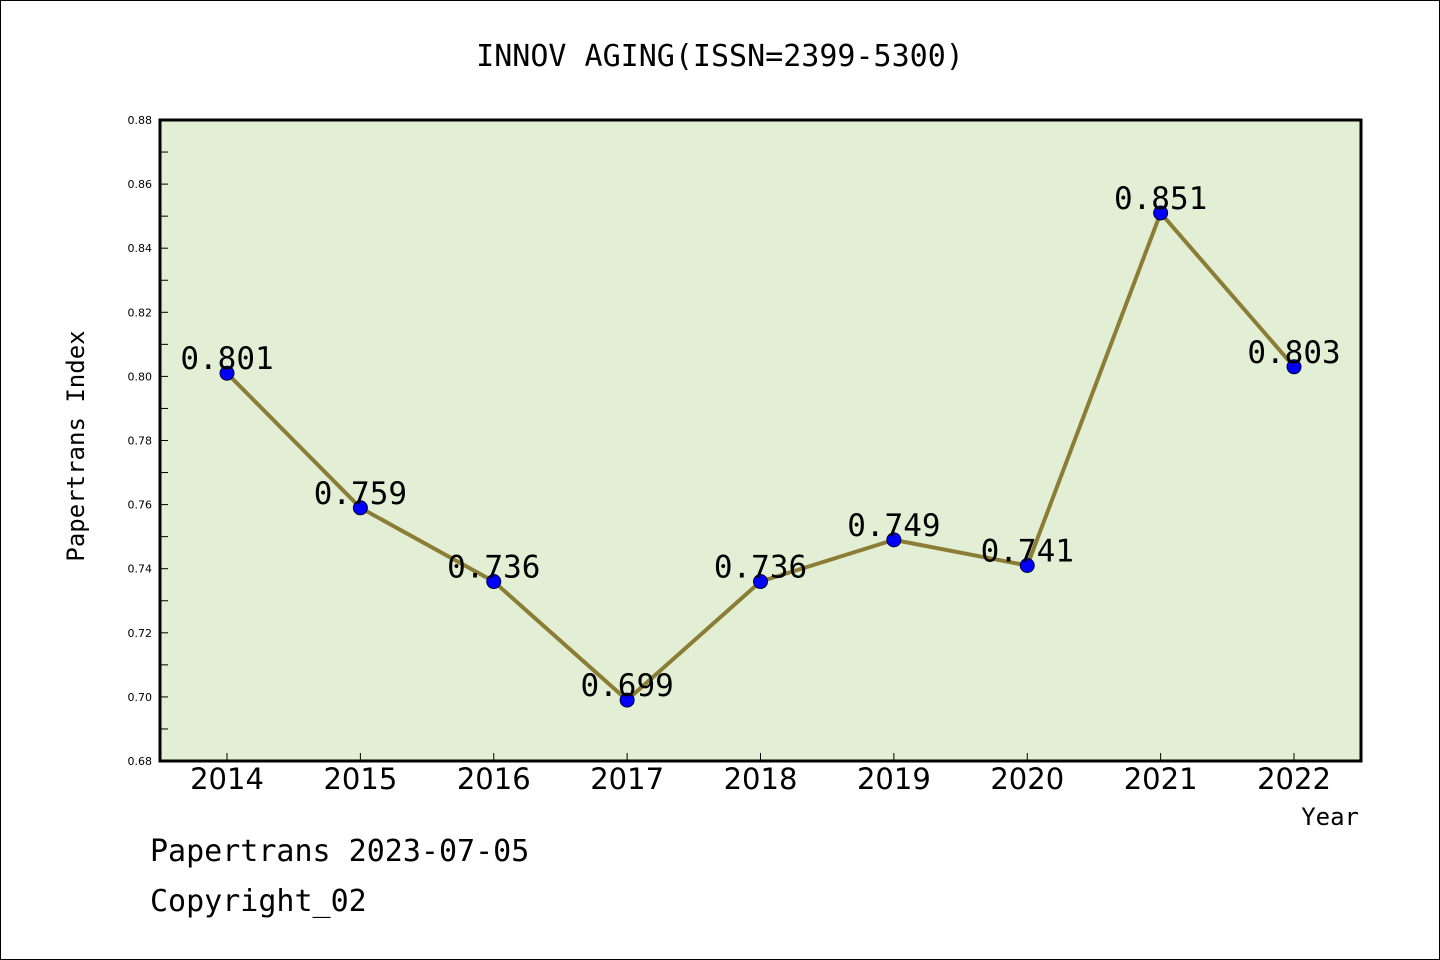 The height and width of the screenshot is (960, 1440). What do you see at coordinates (1330, 817) in the screenshot?
I see `x-axis-label: Year` at bounding box center [1330, 817].